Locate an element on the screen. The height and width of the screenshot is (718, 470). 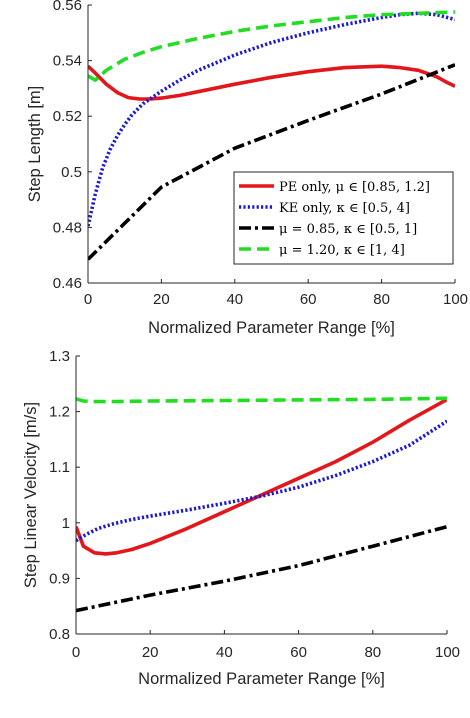
y-tick-label: 0.9 is located at coordinates (59, 578).